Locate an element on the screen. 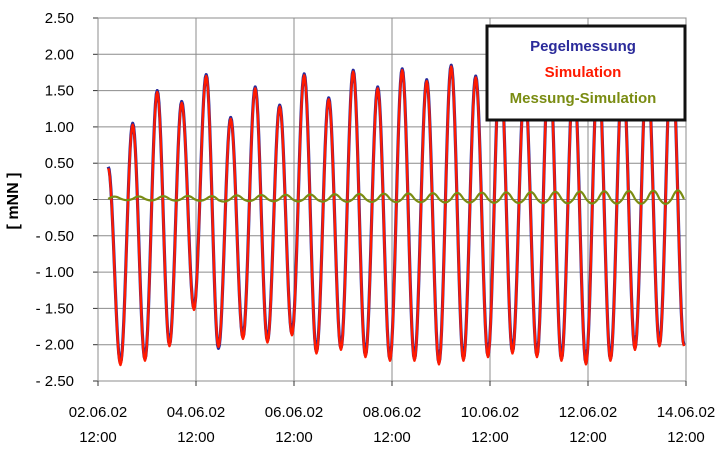 This screenshot has height=452, width=720. x-tick-label-date: 04.06.02 is located at coordinates (196, 412).